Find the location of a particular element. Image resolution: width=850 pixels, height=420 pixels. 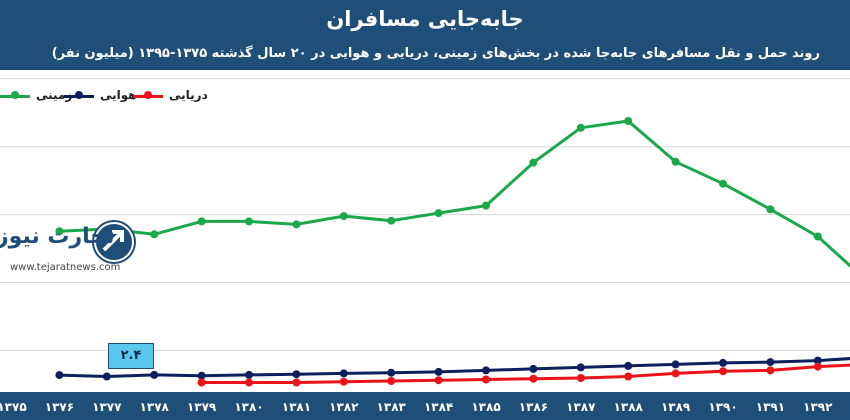

logo-arrow-icon is located at coordinates (114, 242).